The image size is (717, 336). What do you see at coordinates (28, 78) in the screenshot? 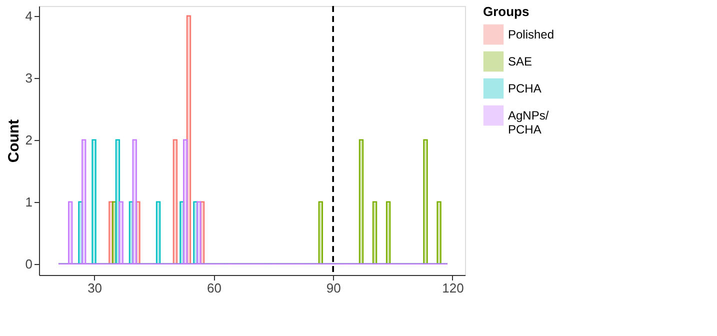
I see `y-tick-label: 3` at bounding box center [28, 78].